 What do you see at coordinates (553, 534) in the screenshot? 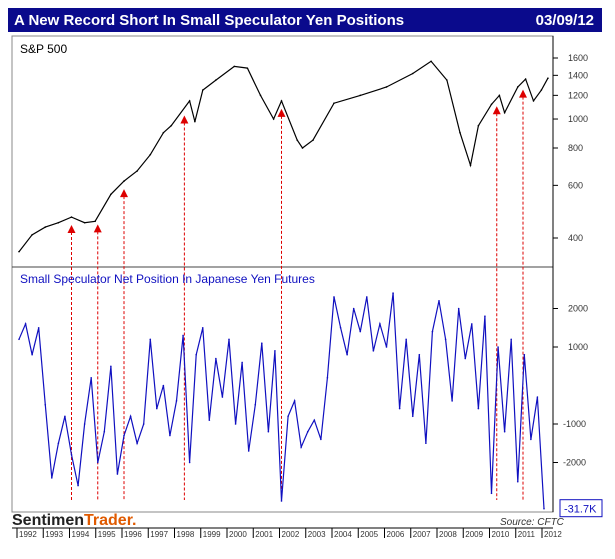
I see `x-tick-label: 2012` at bounding box center [553, 534].